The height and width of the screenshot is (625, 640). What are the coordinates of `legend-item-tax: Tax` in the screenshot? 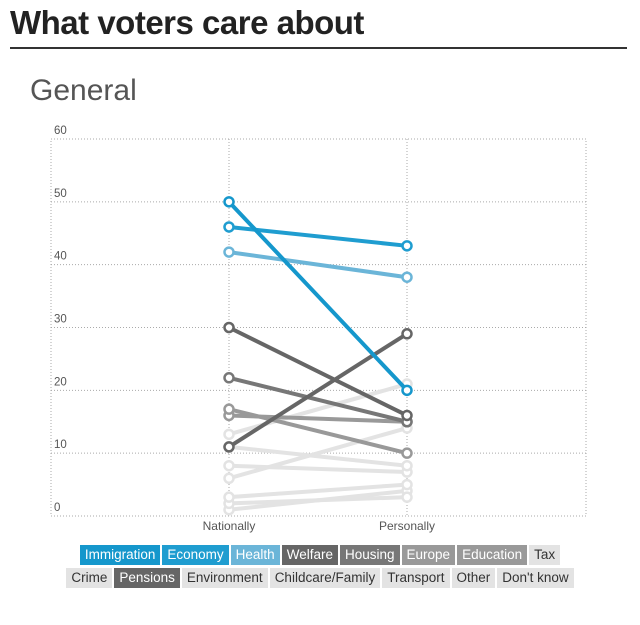 It's located at (545, 555).